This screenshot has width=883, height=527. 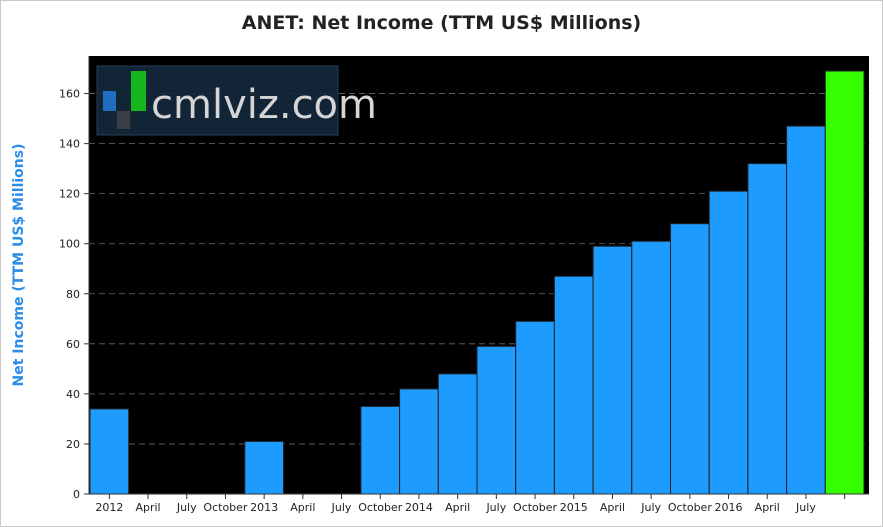 What do you see at coordinates (574, 507) in the screenshot?
I see `x-tick-label: 2015` at bounding box center [574, 507].